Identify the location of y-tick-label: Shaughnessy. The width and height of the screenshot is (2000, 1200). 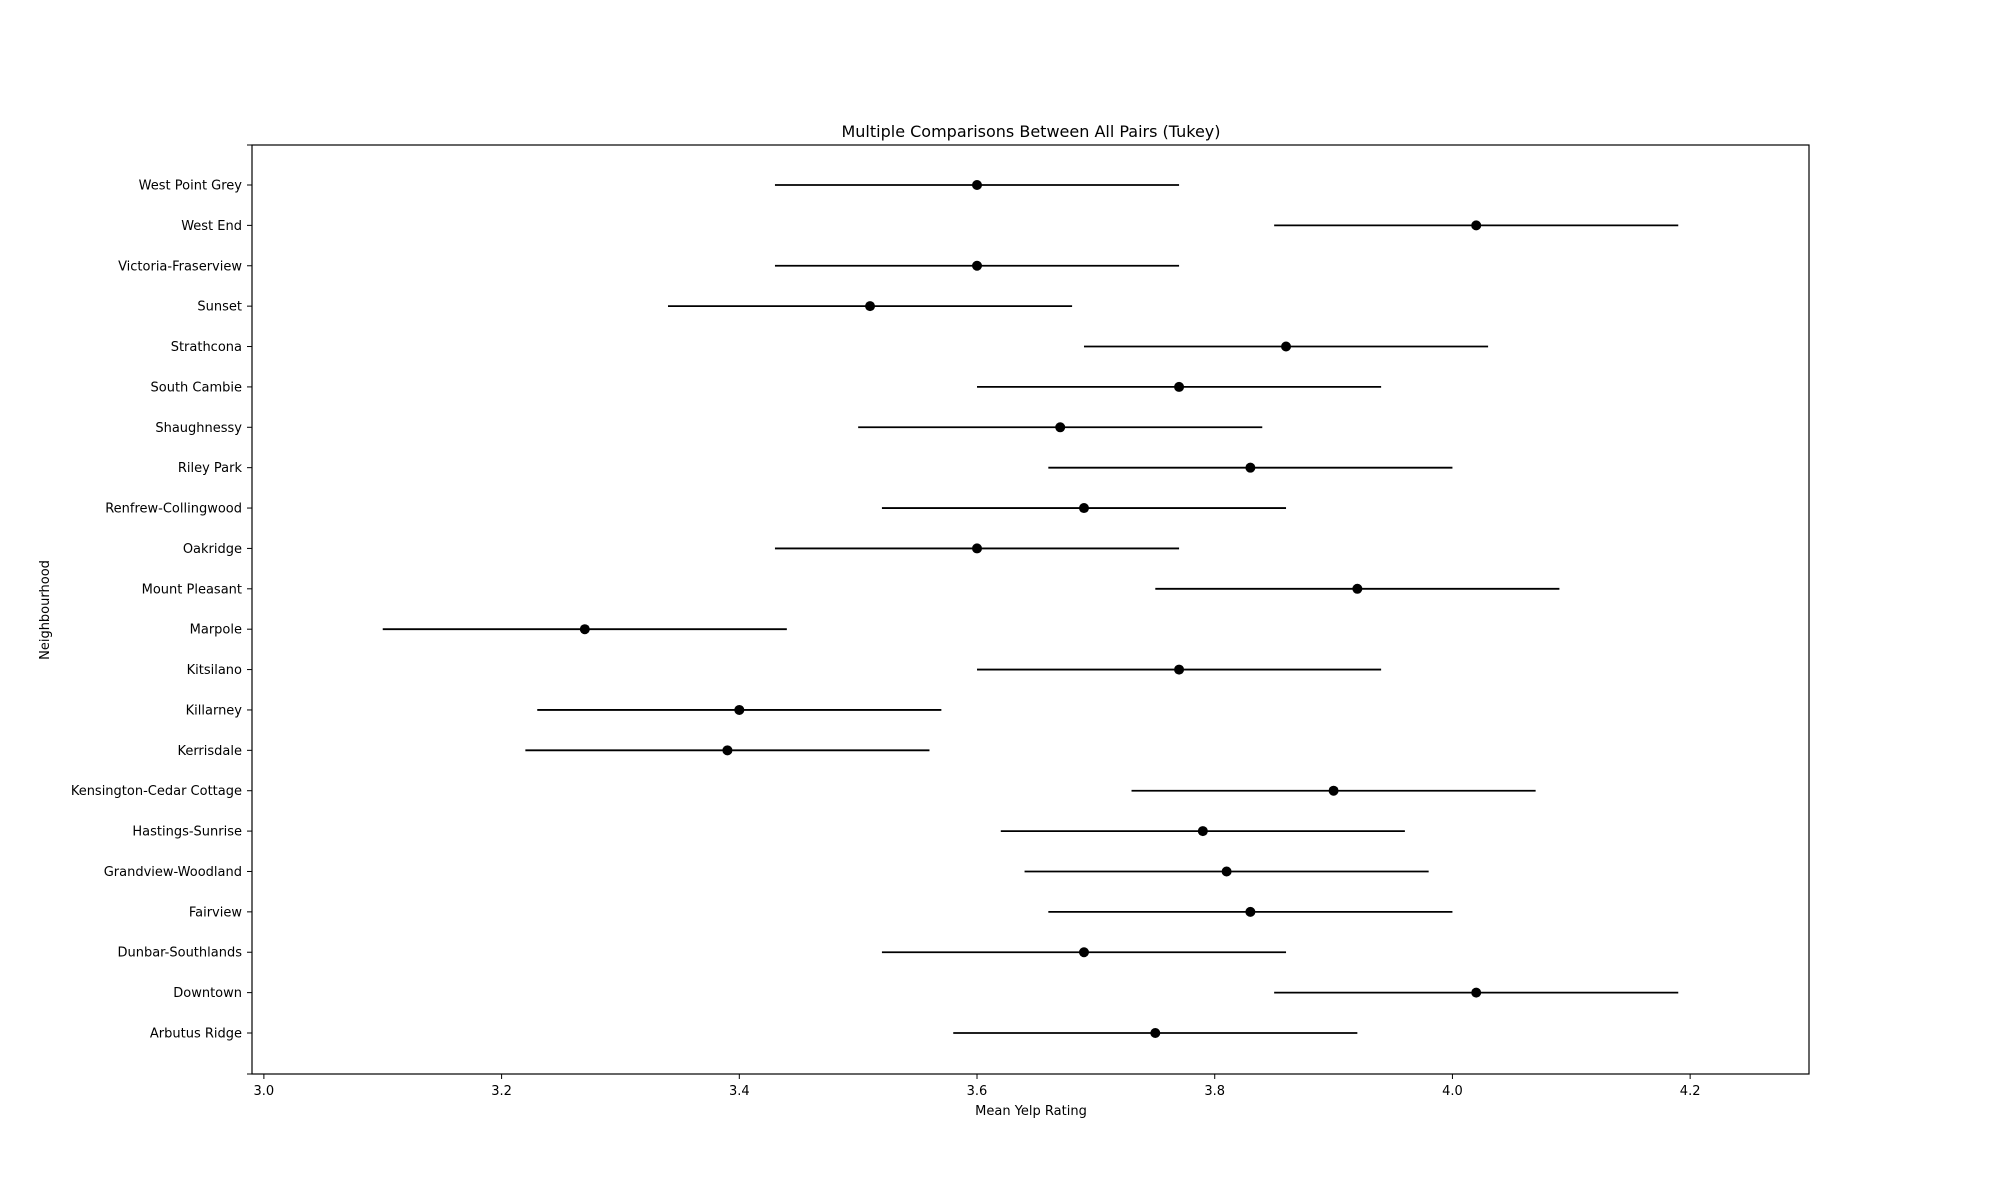
(198, 428).